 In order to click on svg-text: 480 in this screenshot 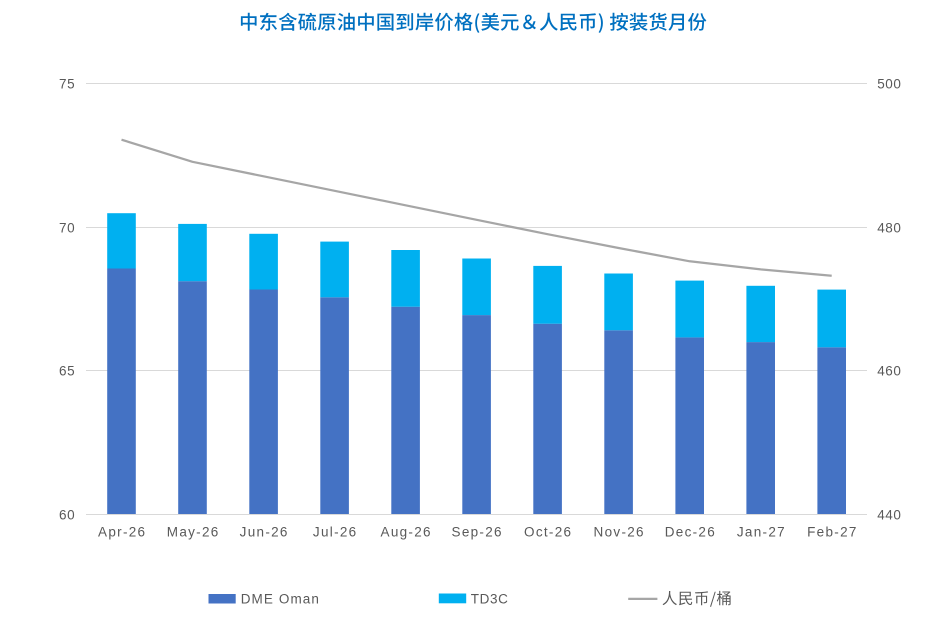, I will do `click(889, 227)`.